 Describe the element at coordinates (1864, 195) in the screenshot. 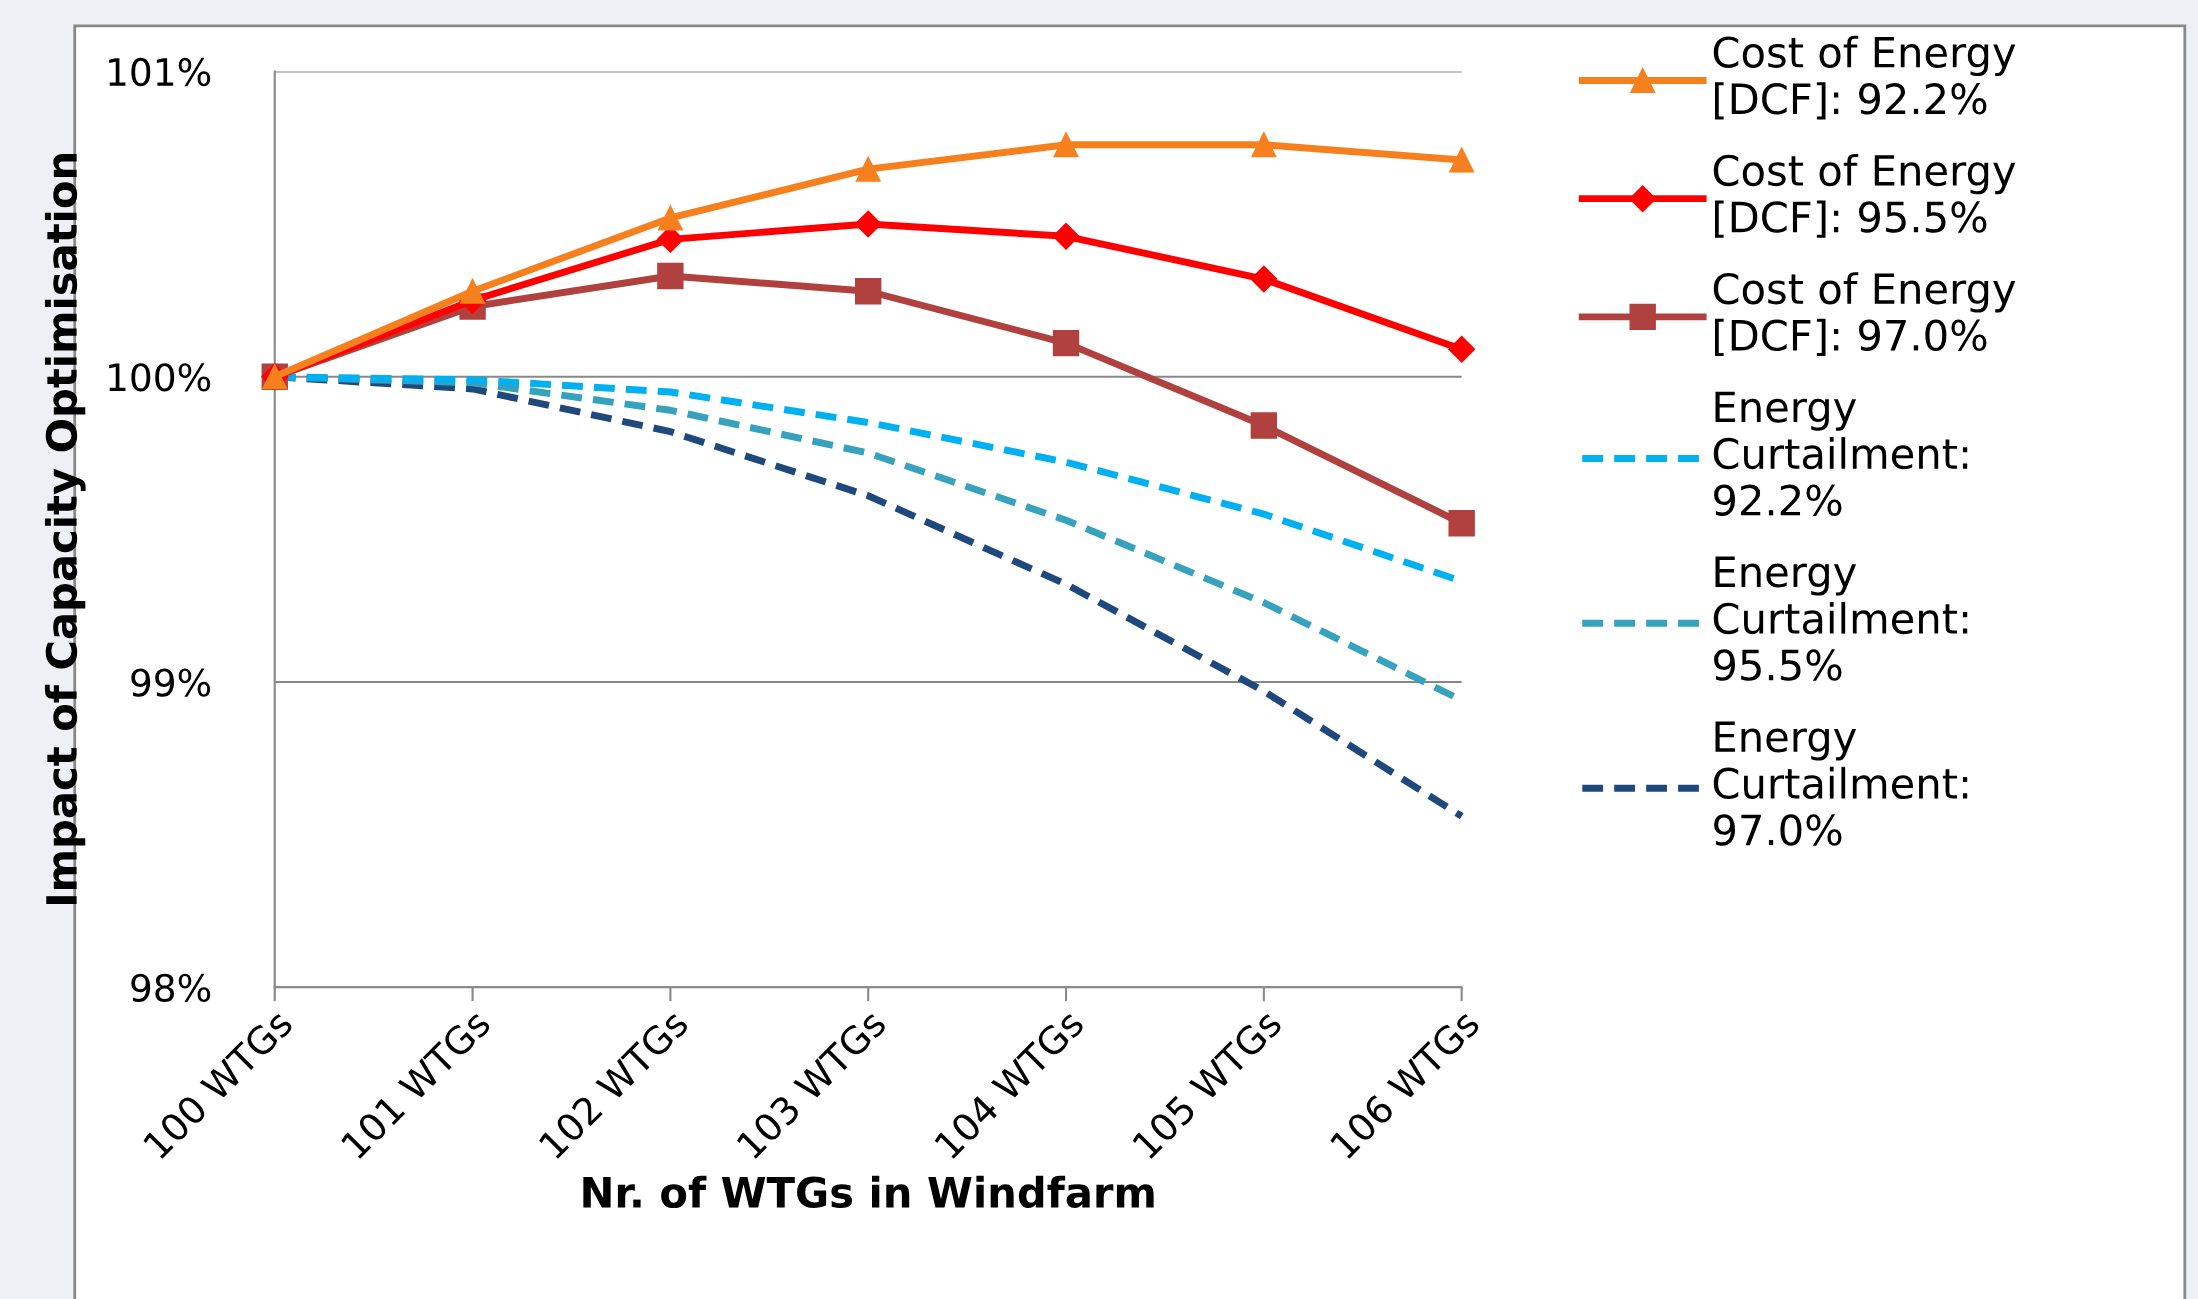

I see `legend-label: Cost of Energy [DCF]: 95.5%` at that location.